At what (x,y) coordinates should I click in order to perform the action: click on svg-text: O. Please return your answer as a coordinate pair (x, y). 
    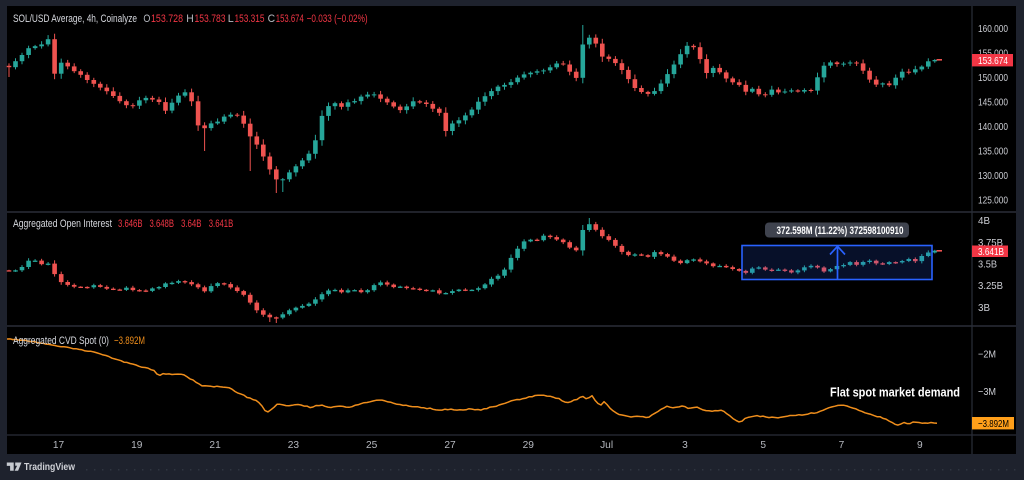
    Looking at the image, I should click on (146, 19).